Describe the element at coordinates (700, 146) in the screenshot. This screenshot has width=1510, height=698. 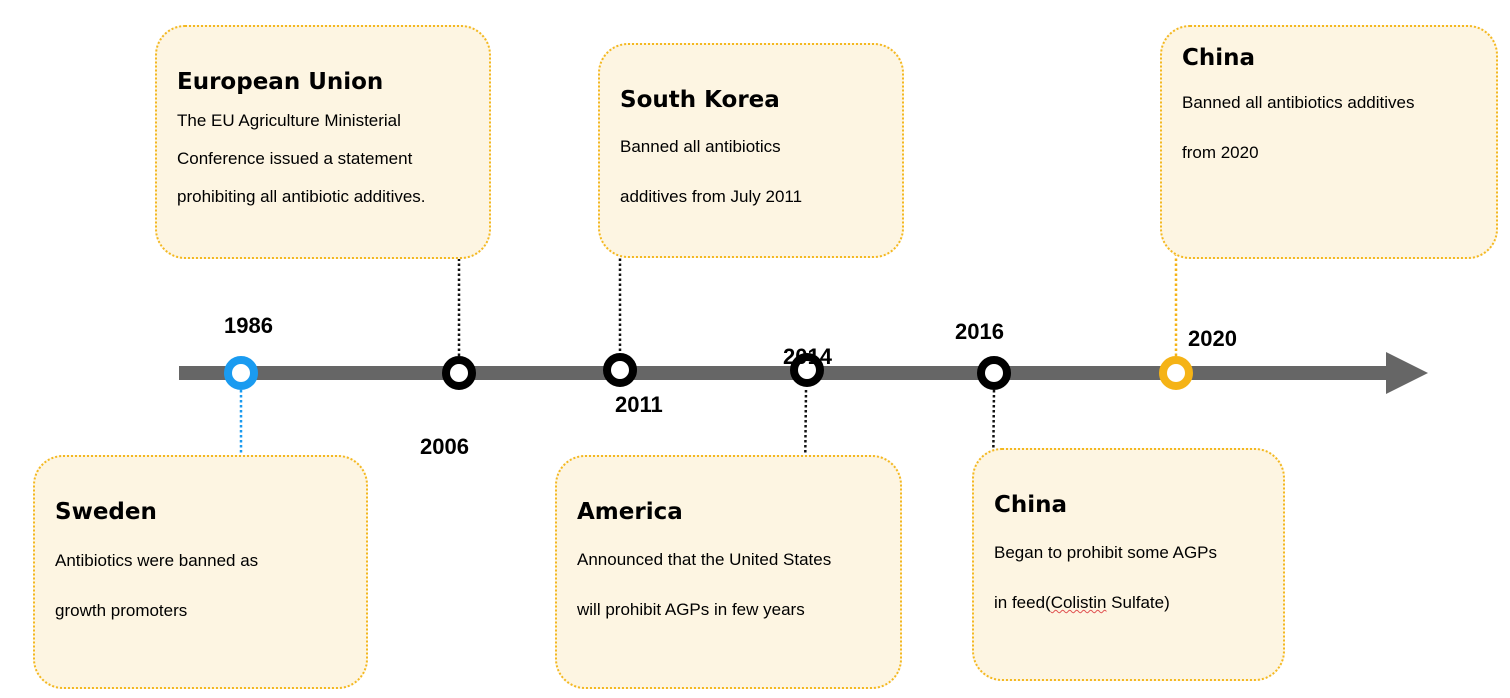
I see `event-text-line: Banned all antibiotics` at that location.